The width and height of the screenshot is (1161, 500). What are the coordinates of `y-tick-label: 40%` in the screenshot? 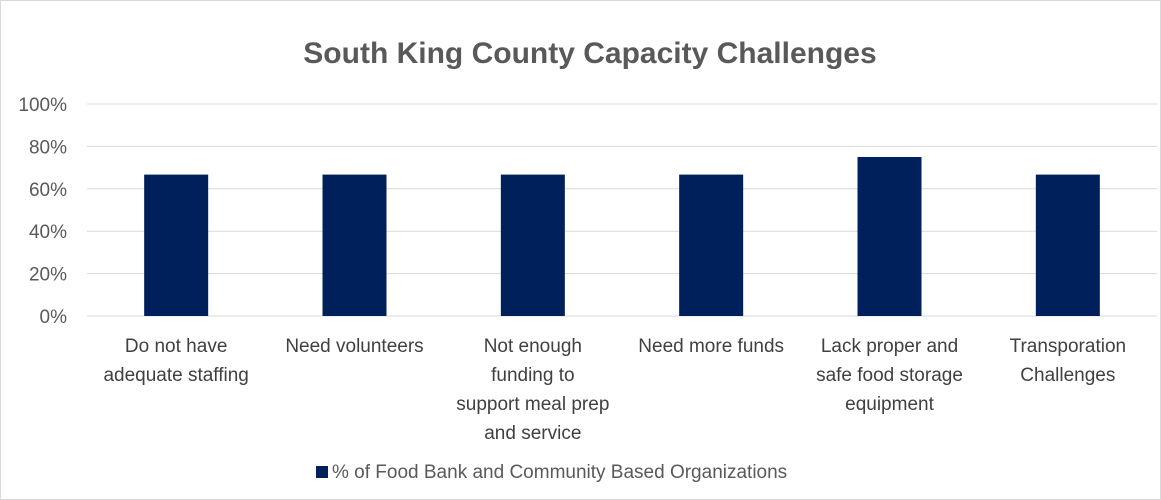 It's located at (48, 232).